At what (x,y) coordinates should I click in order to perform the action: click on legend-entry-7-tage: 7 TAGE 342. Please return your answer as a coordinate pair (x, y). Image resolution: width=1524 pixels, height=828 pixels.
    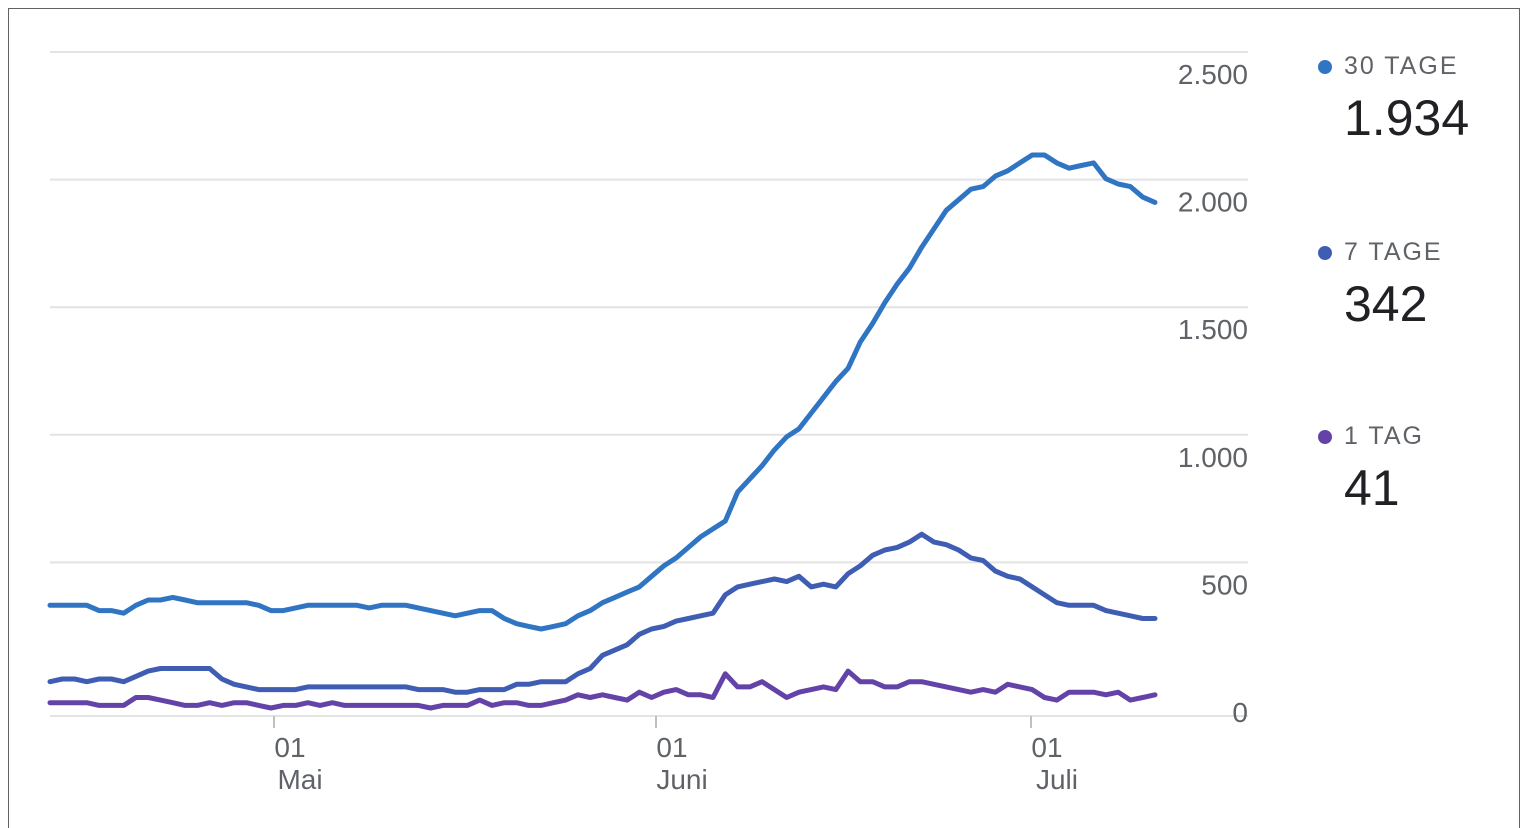
    Looking at the image, I should click on (1380, 285).